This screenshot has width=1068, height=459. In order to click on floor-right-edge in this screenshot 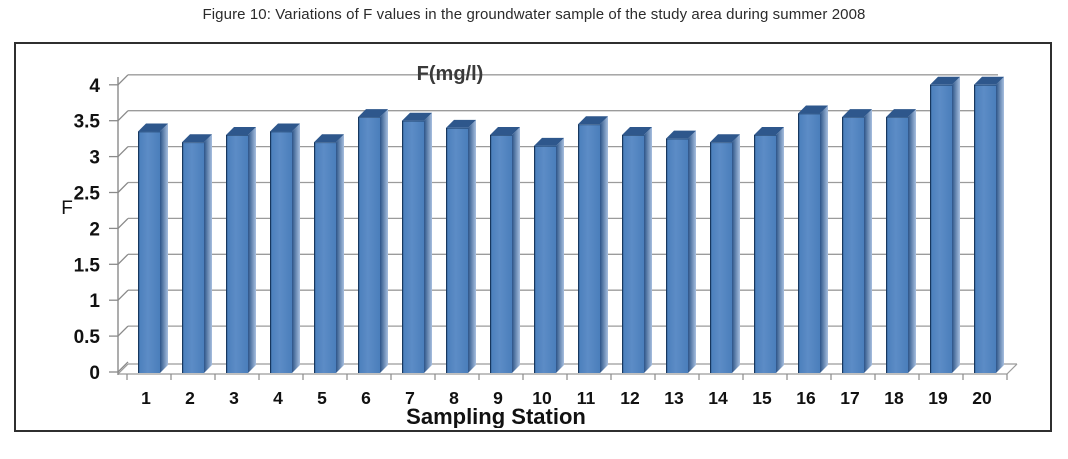, I will do `click(1012, 369)`.